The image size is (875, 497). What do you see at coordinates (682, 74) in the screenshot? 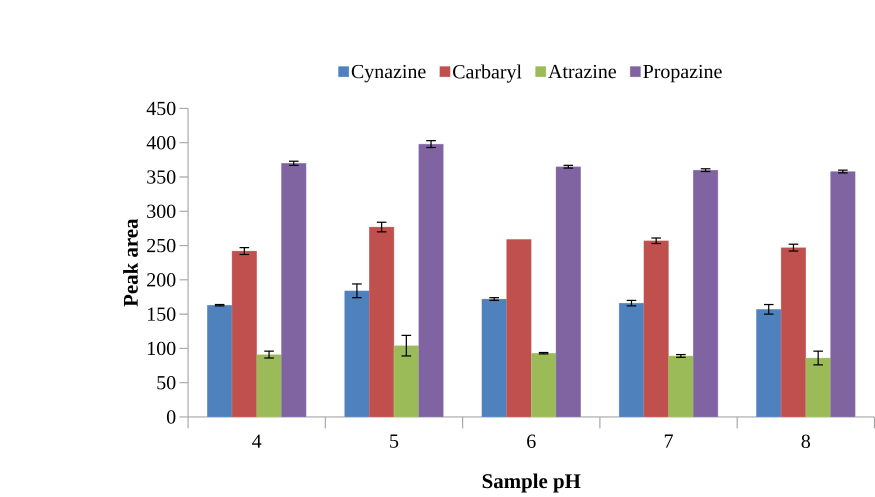
I see `legend-label: Propazine` at bounding box center [682, 74].